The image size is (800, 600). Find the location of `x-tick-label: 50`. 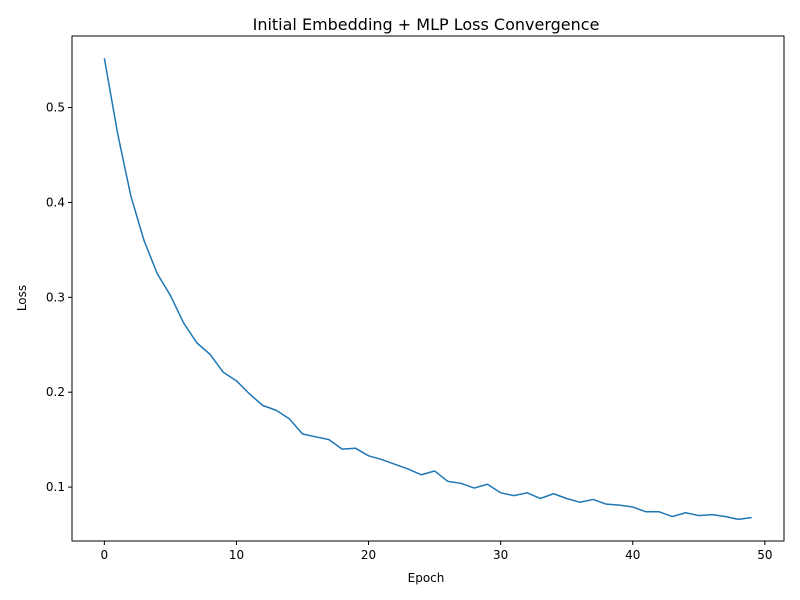

x-tick-label: 50 is located at coordinates (764, 555).